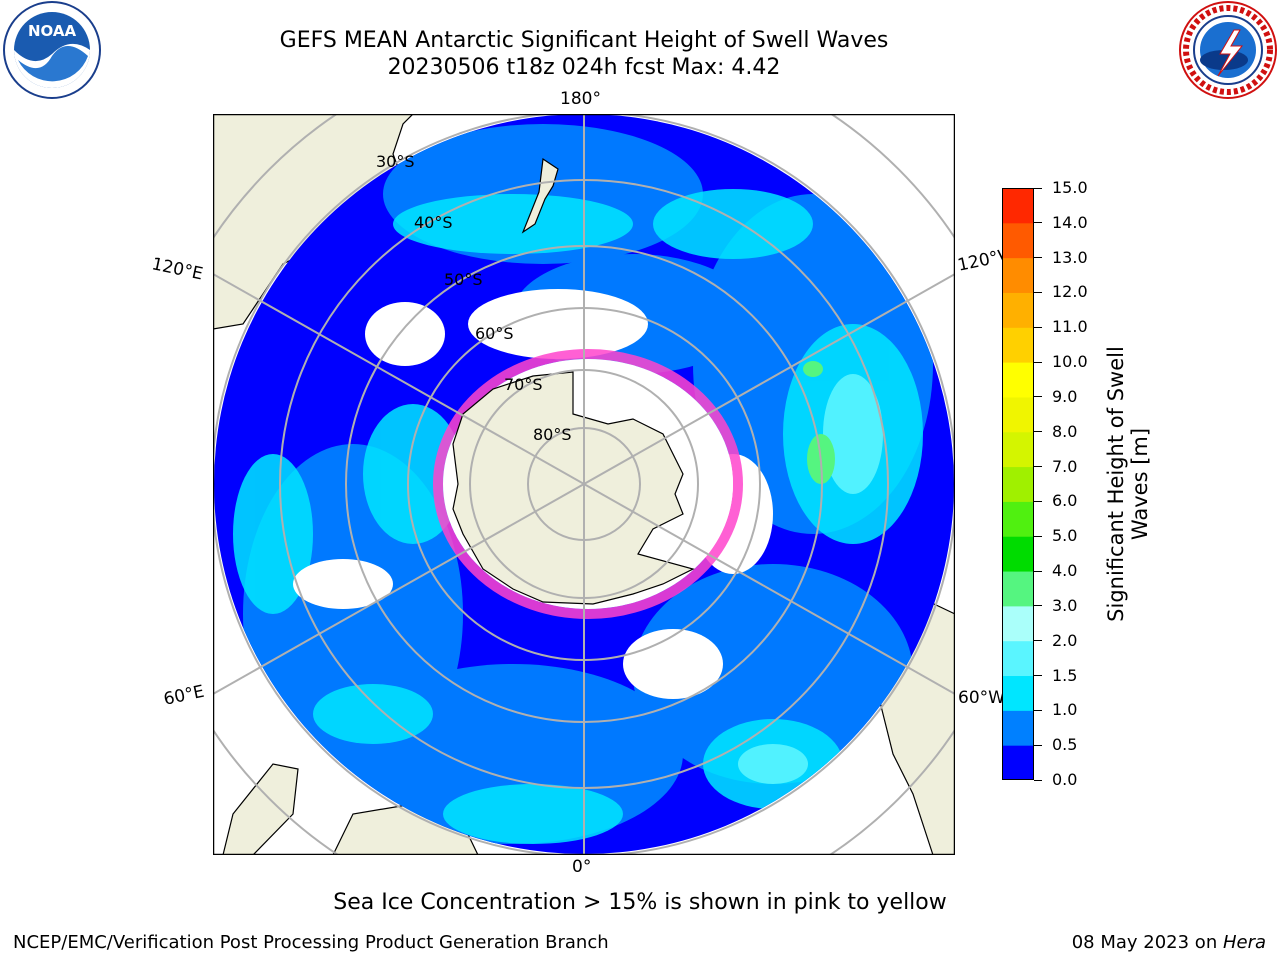 The height and width of the screenshot is (960, 1280). I want to click on colorbar-tick-label: 0.0, so click(1065, 779).